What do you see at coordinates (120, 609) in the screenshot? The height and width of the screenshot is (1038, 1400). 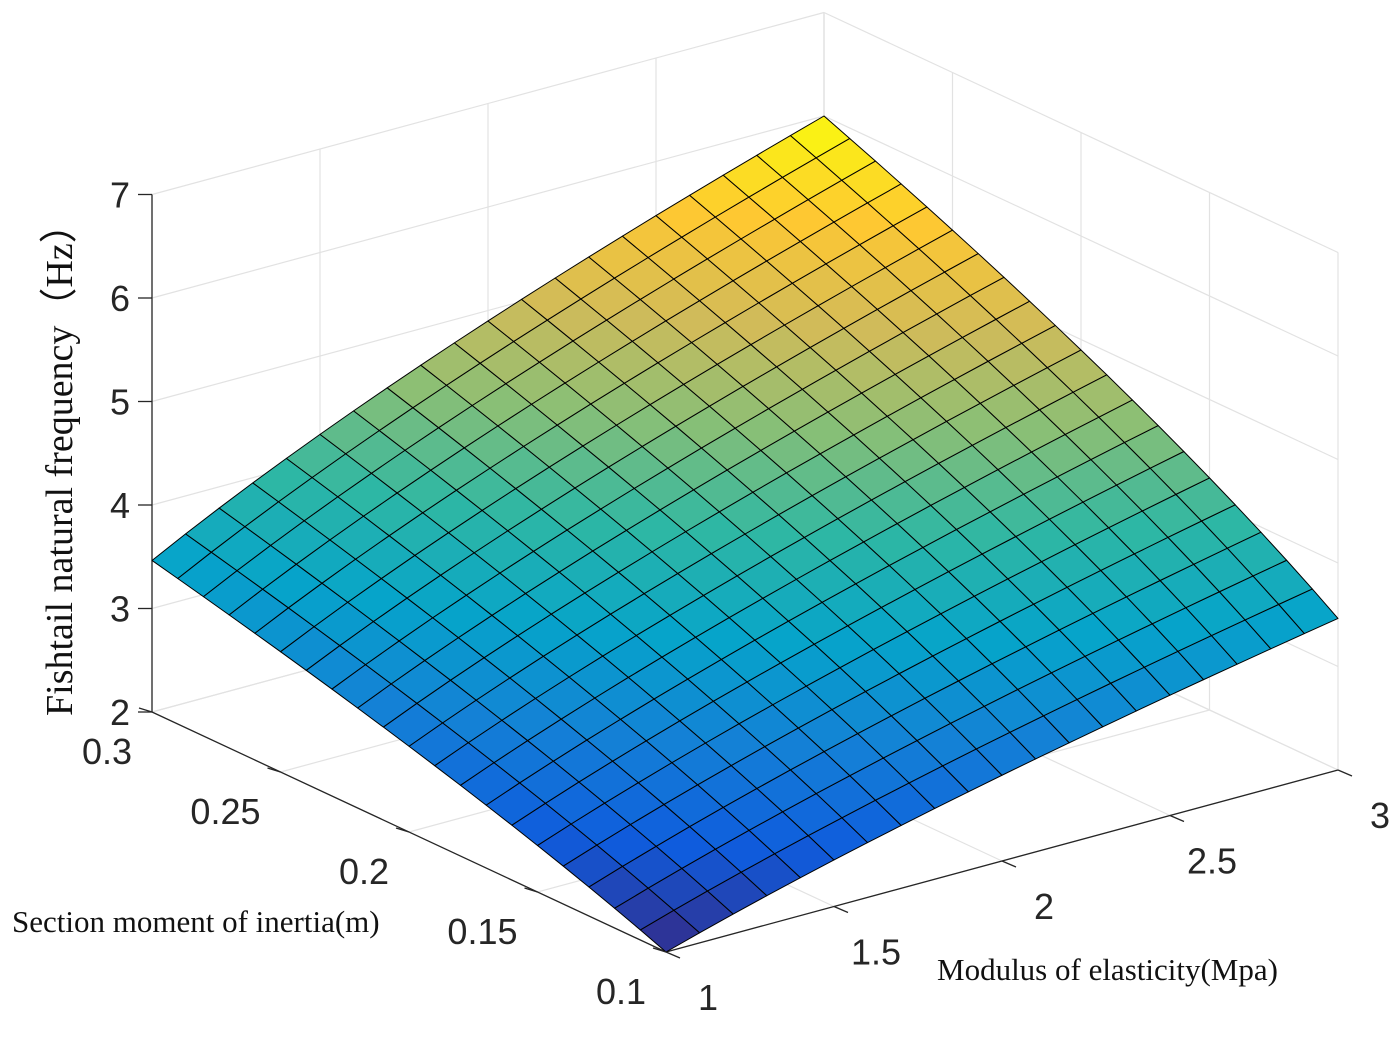 I see `z-tick-label-1: 3` at bounding box center [120, 609].